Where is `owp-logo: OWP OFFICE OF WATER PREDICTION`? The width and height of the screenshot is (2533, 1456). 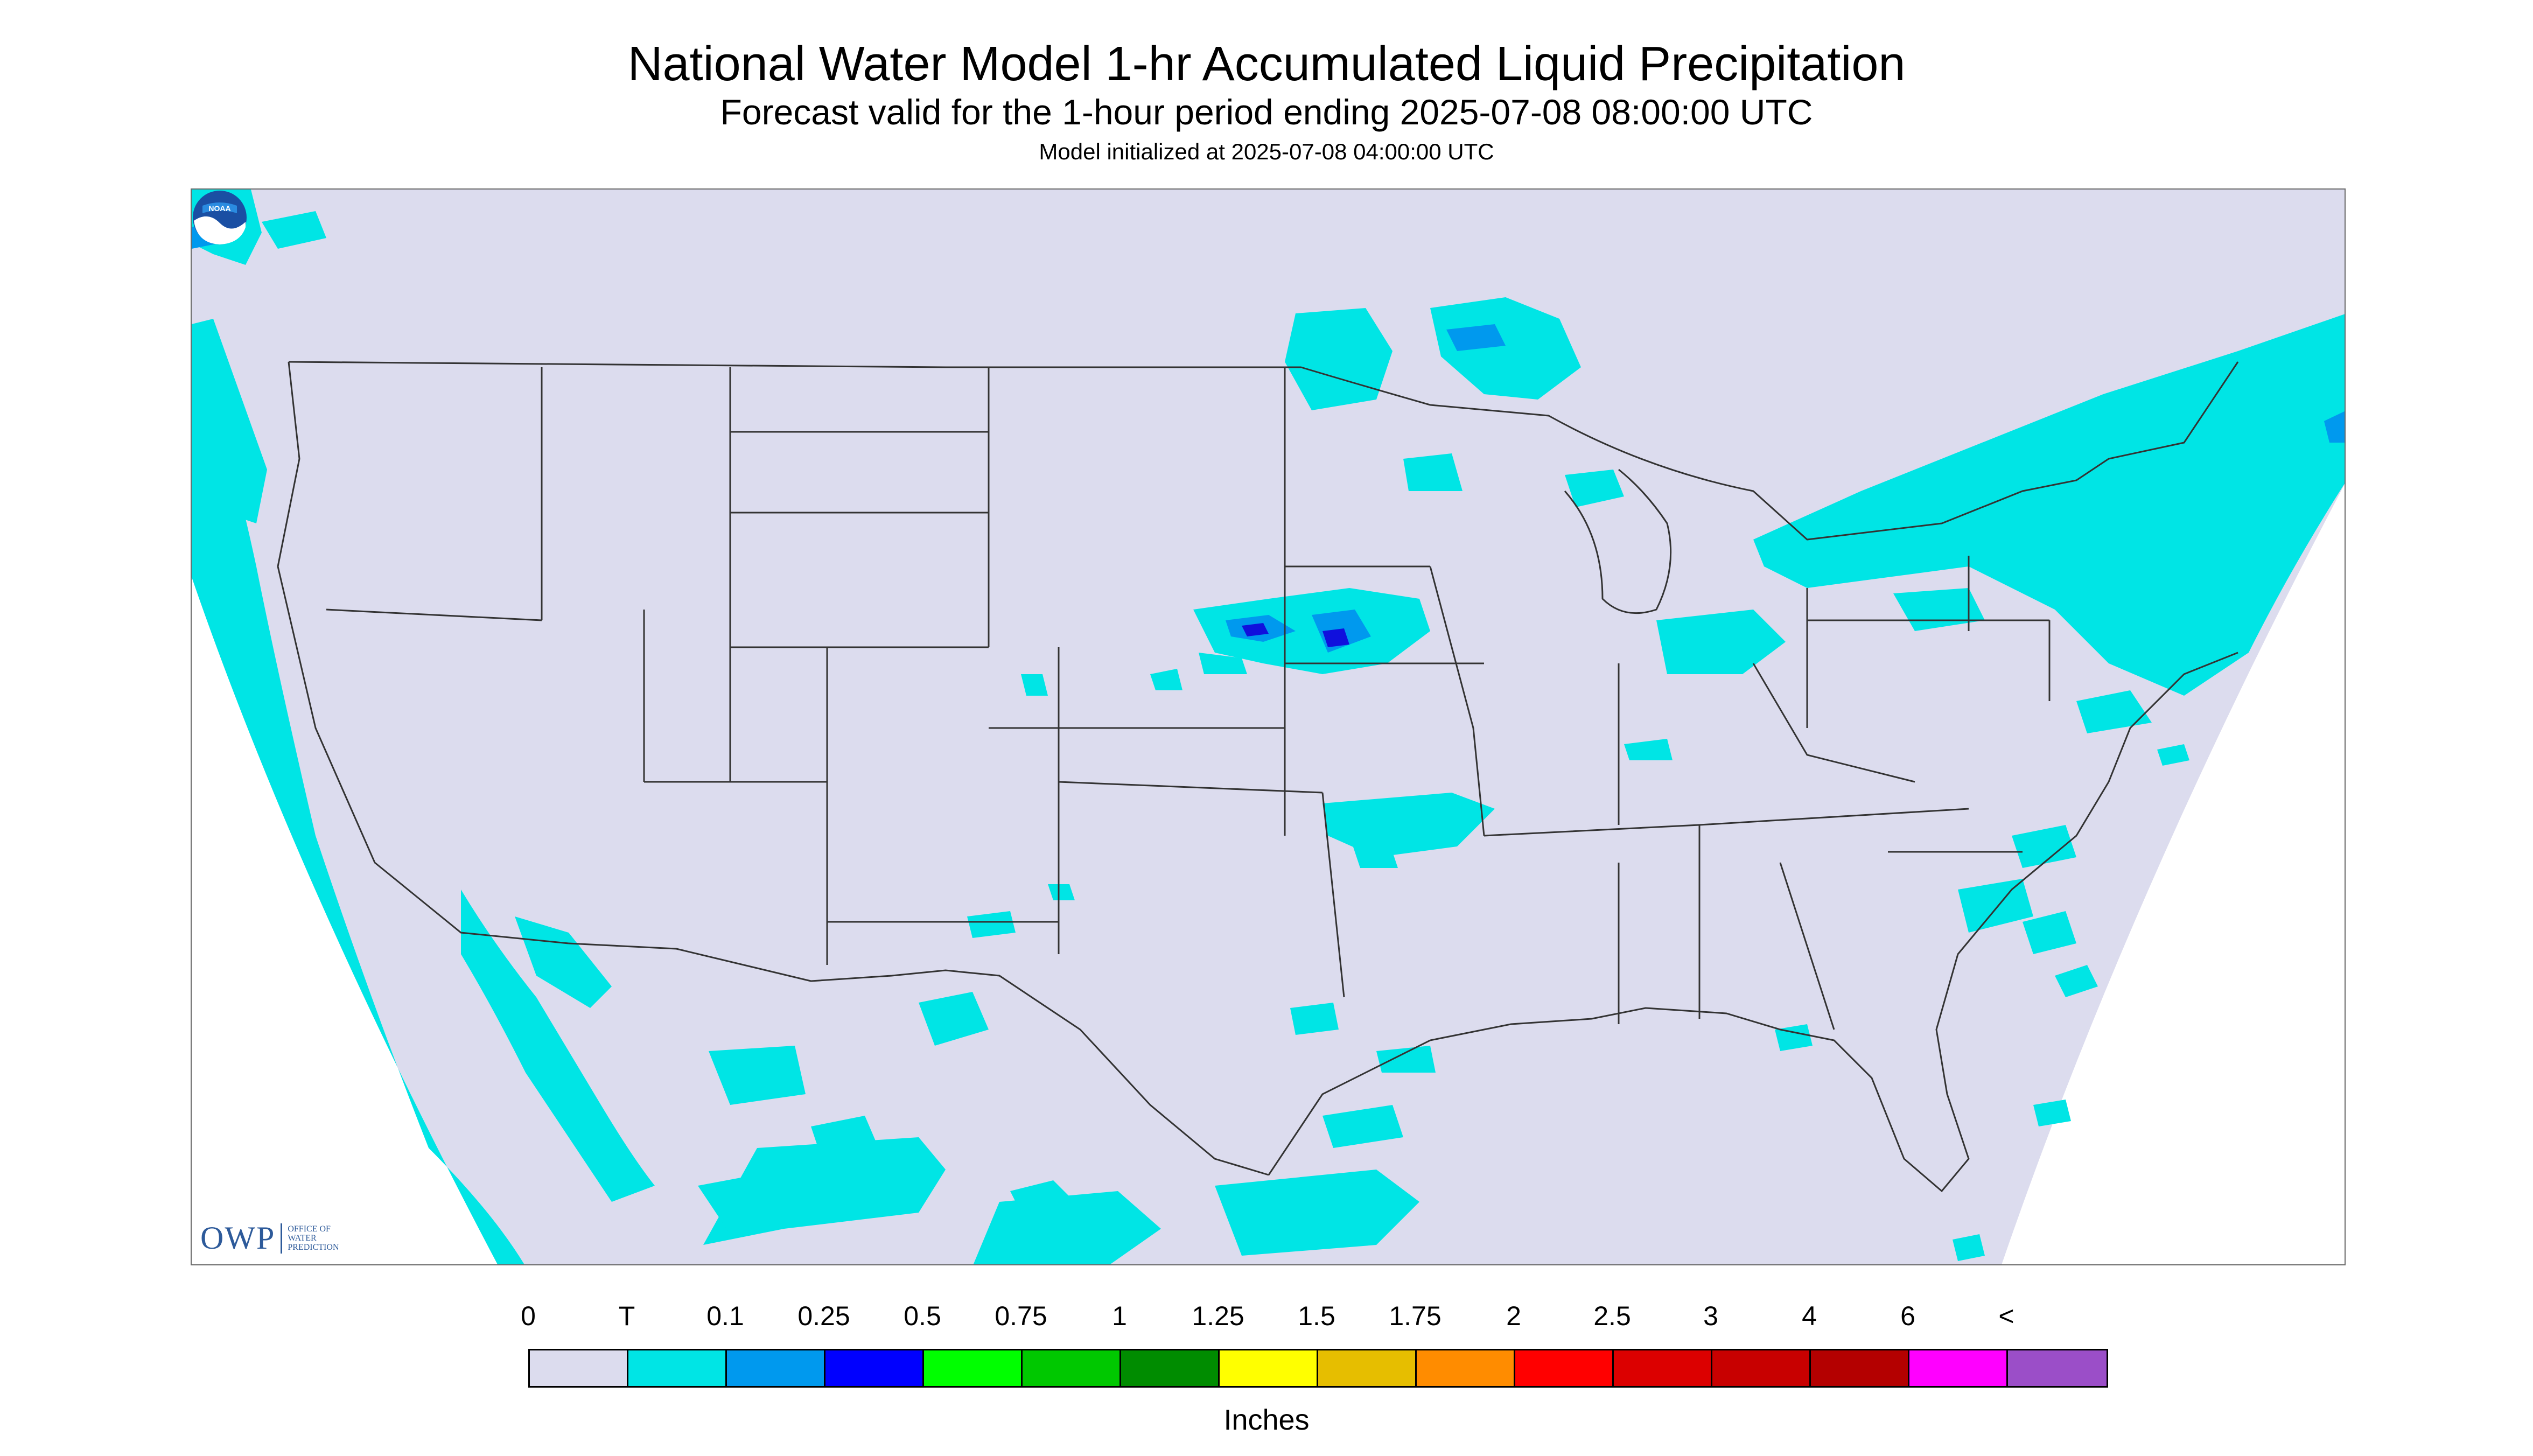
owp-logo: OWP OFFICE OF WATER PREDICTION is located at coordinates (269, 1238).